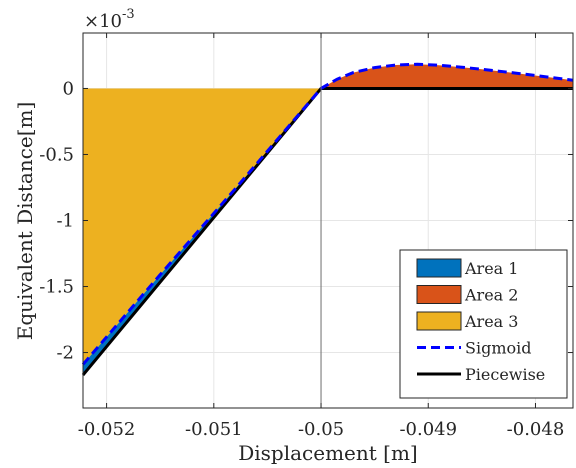  What do you see at coordinates (428, 429) in the screenshot?
I see `x-tick-label-3: -0.049` at bounding box center [428, 429].